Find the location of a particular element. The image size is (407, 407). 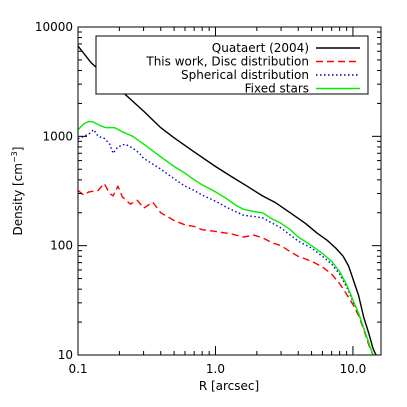

y-axis-label: Density [cm−3] is located at coordinates (17, 191).